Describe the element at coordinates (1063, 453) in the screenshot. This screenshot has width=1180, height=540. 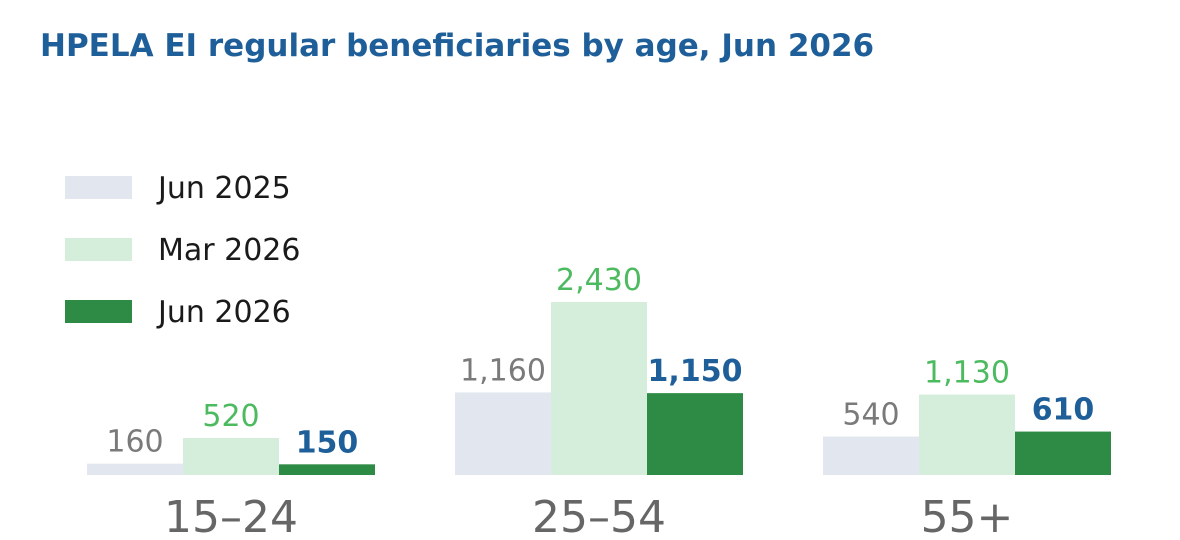
I see `bar-55-jun-2026` at that location.